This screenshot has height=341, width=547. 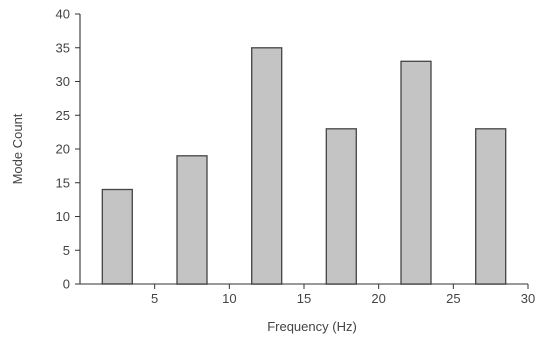 I want to click on x-tick-label-30: 30, so click(x=528, y=298).